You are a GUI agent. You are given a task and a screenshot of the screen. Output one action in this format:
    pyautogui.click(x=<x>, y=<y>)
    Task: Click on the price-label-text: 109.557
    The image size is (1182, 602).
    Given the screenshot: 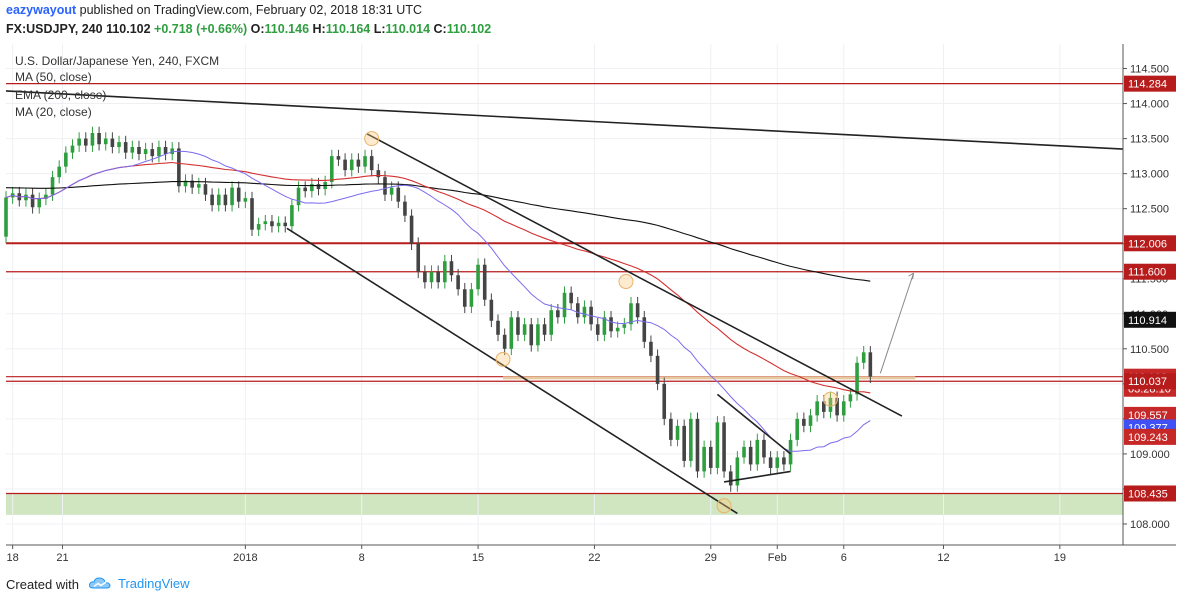 What is the action you would take?
    pyautogui.click(x=1148, y=416)
    